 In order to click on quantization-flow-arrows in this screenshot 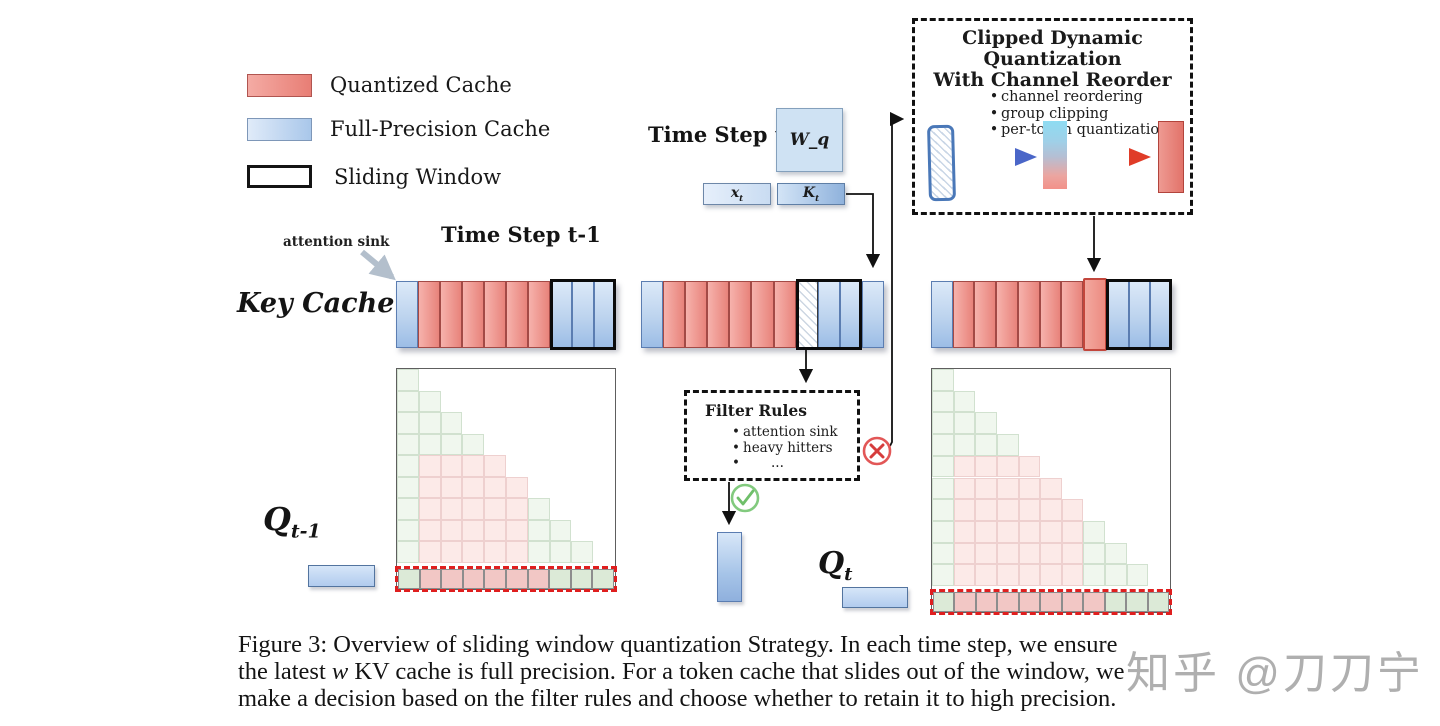, I will do `click(1056, 157)`.